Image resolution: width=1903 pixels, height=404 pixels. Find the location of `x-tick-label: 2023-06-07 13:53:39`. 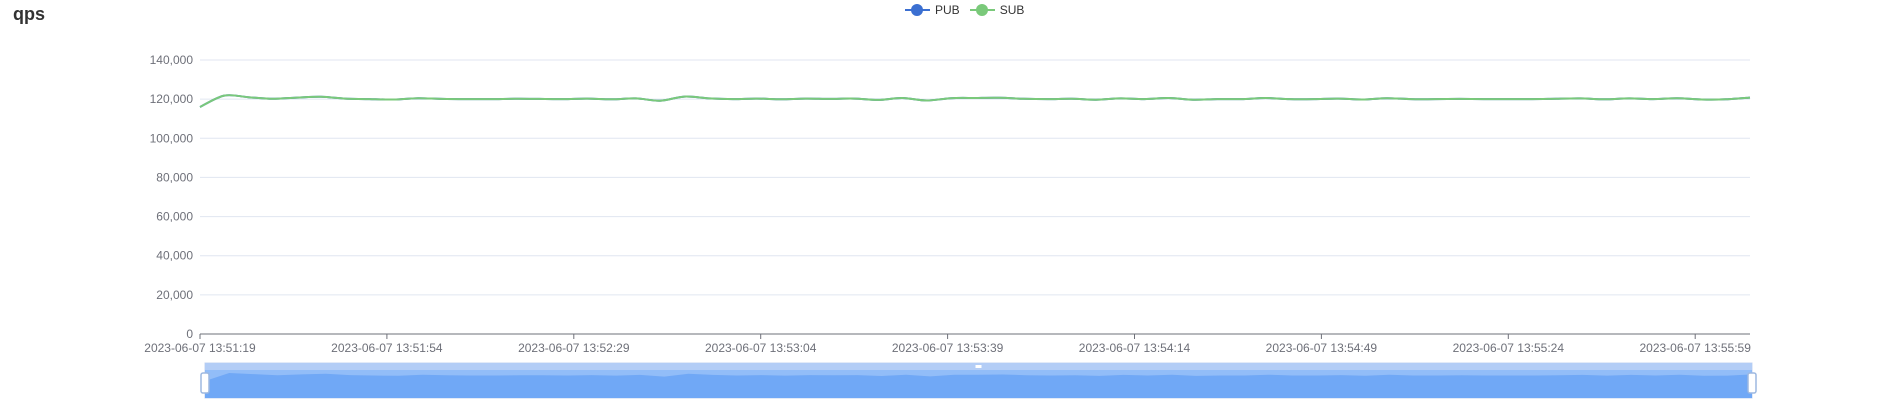

x-tick-label: 2023-06-07 13:53:39 is located at coordinates (948, 348).